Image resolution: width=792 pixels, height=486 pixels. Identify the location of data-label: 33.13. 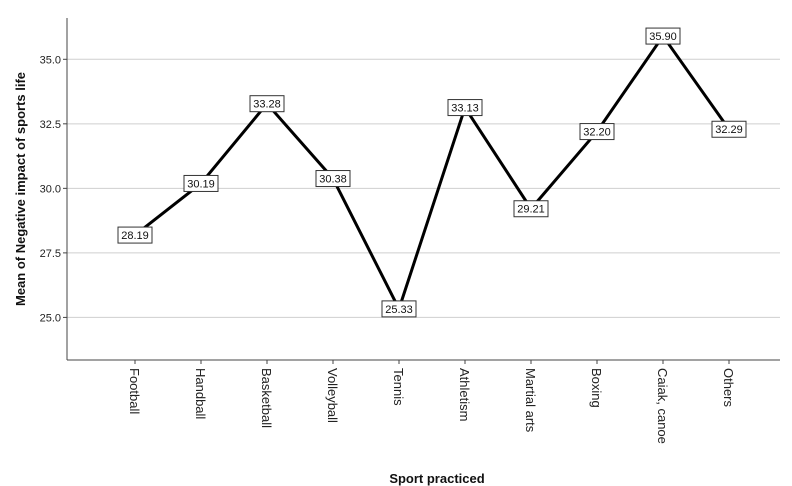
(465, 108).